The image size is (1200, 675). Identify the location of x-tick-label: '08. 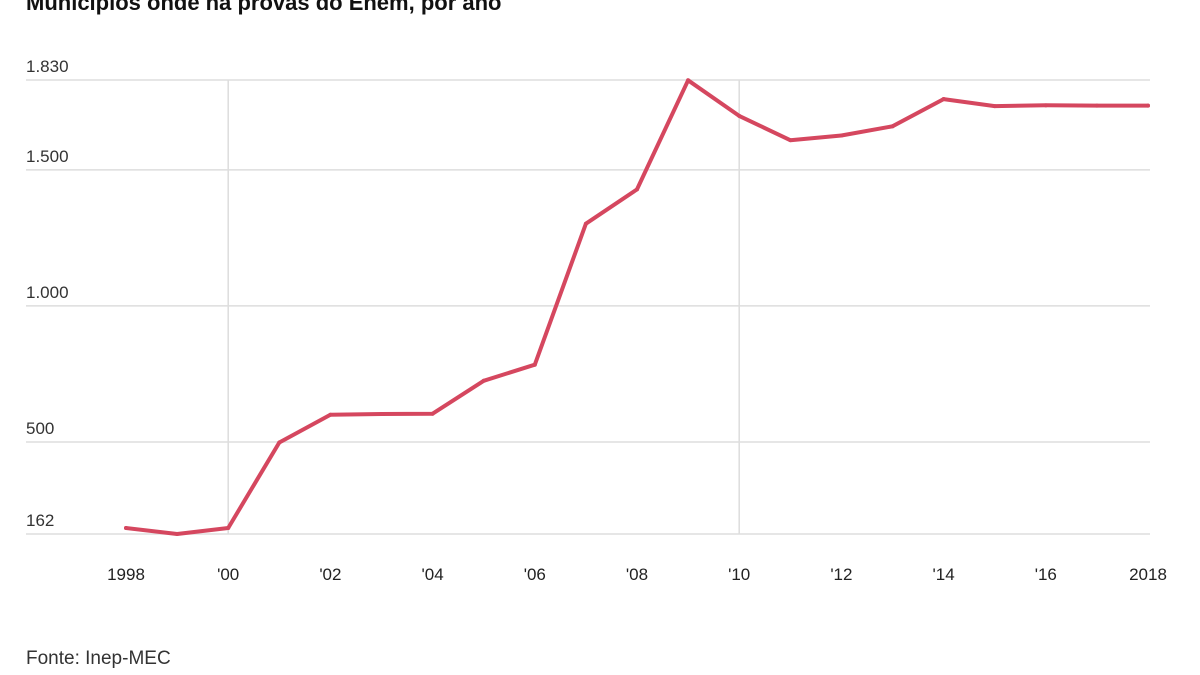
(637, 574).